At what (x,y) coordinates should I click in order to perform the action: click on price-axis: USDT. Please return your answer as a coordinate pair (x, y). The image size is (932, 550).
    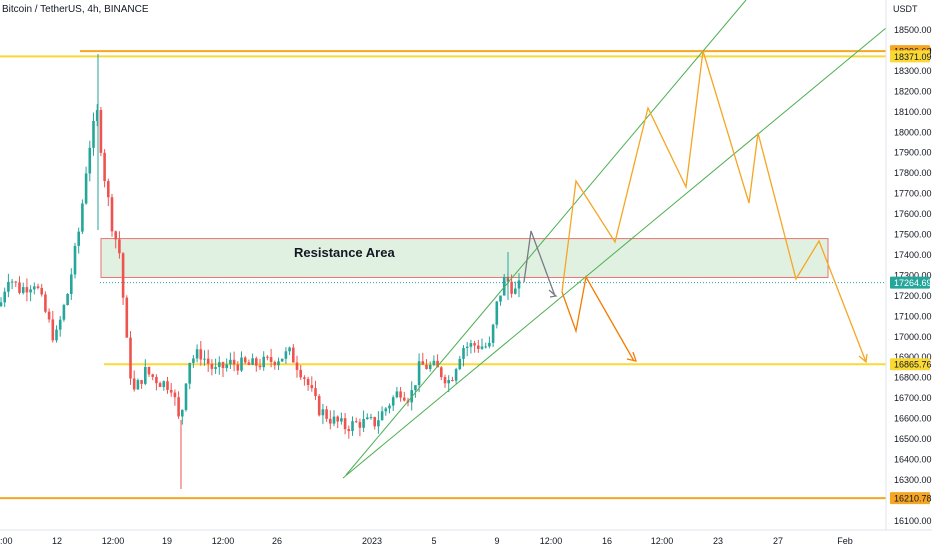
    Looking at the image, I should click on (908, 265).